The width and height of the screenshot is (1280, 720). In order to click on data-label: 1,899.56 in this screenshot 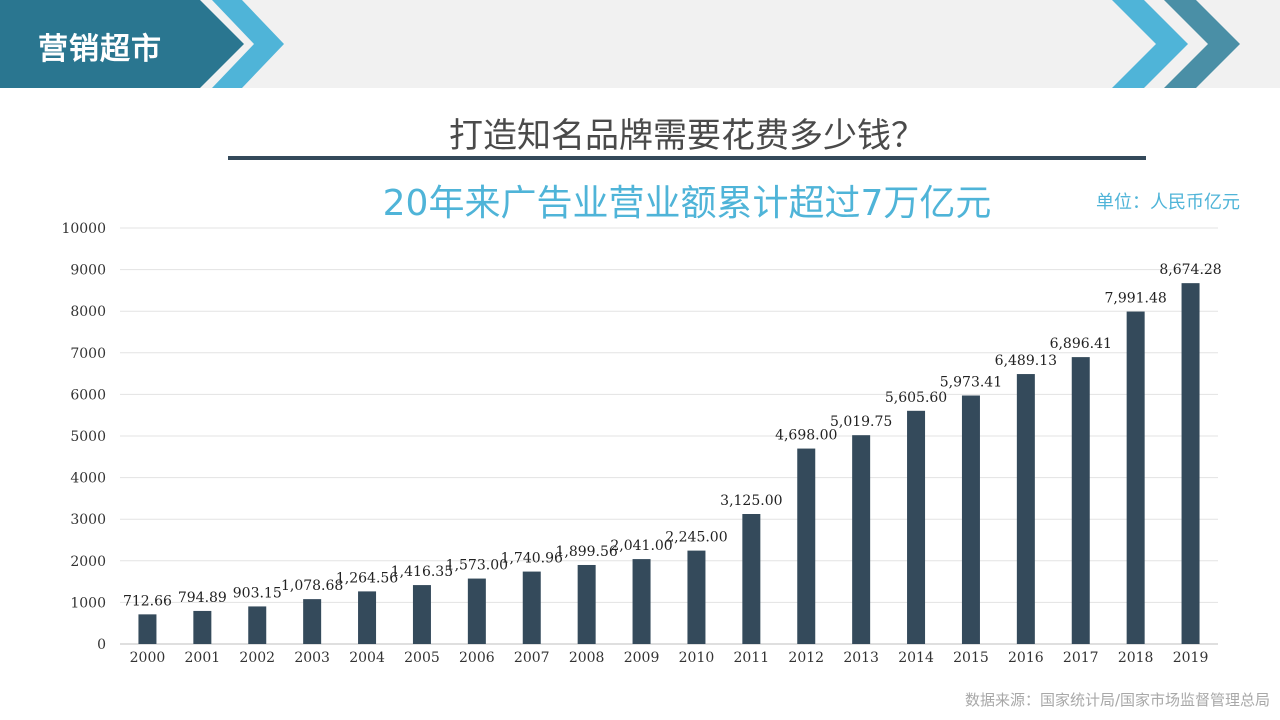, I will do `click(586, 552)`.